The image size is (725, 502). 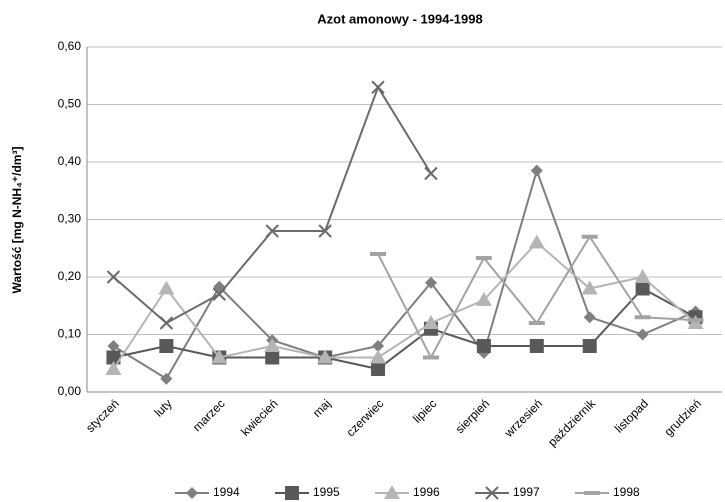 I want to click on x-tick-label: grudzień, so click(x=682, y=417).